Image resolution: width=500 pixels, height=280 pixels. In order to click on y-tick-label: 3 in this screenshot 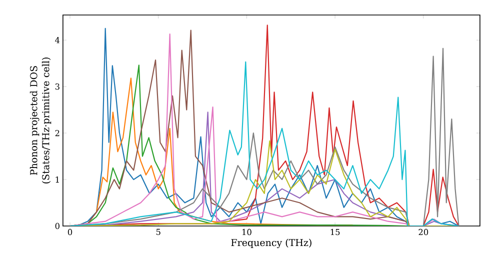, I will do `click(57, 86)`.